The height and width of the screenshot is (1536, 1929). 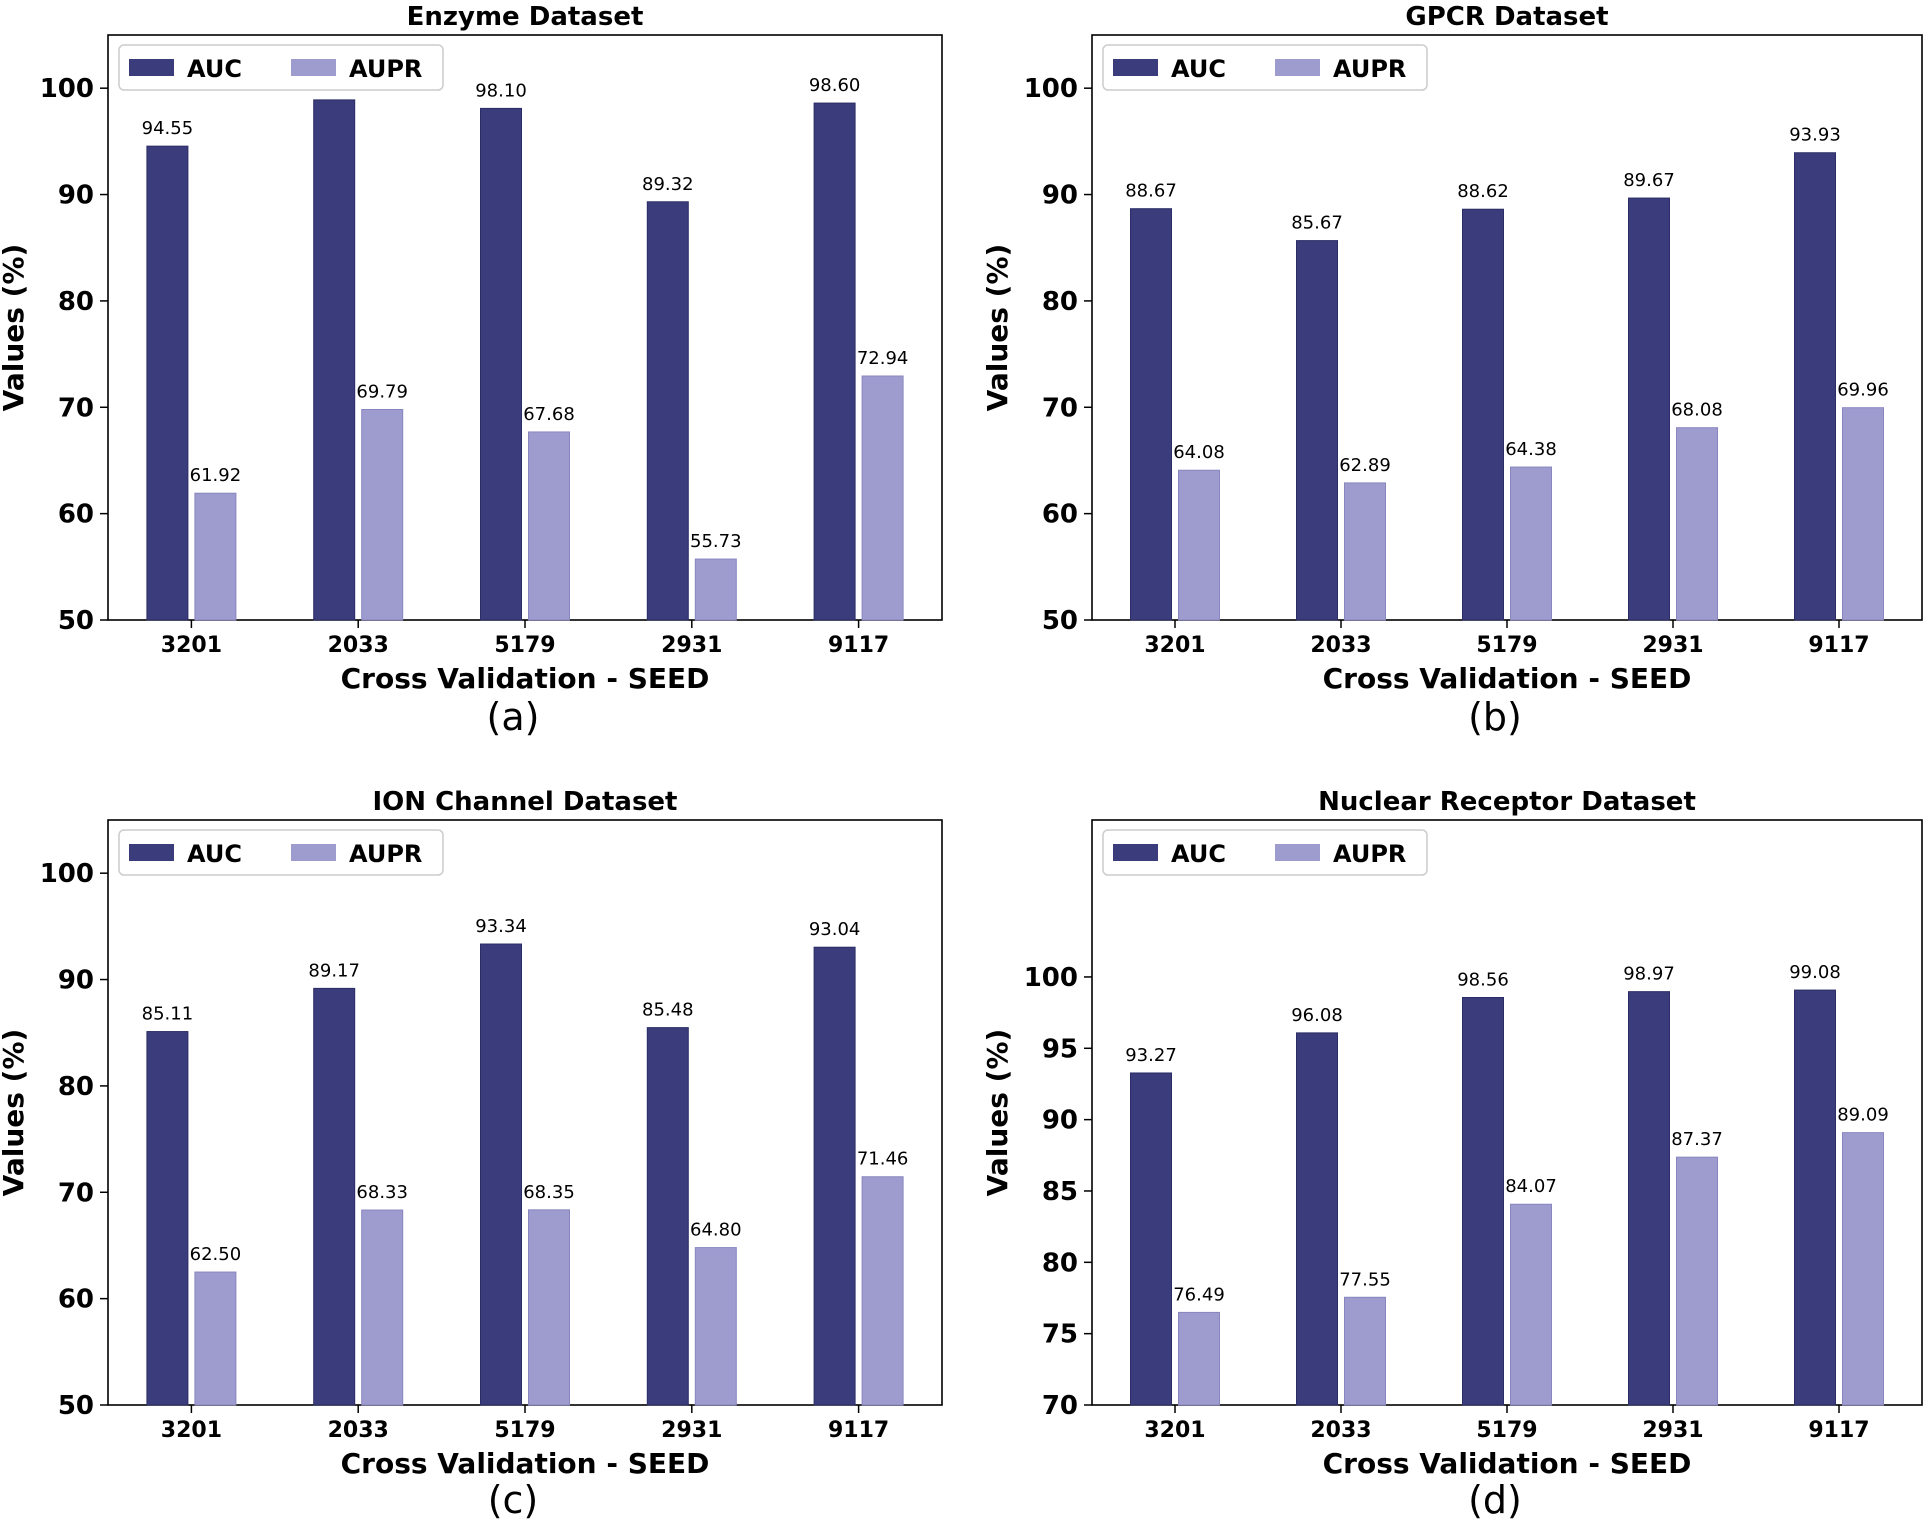 I want to click on bar-value-label: 89.17, so click(x=334, y=970).